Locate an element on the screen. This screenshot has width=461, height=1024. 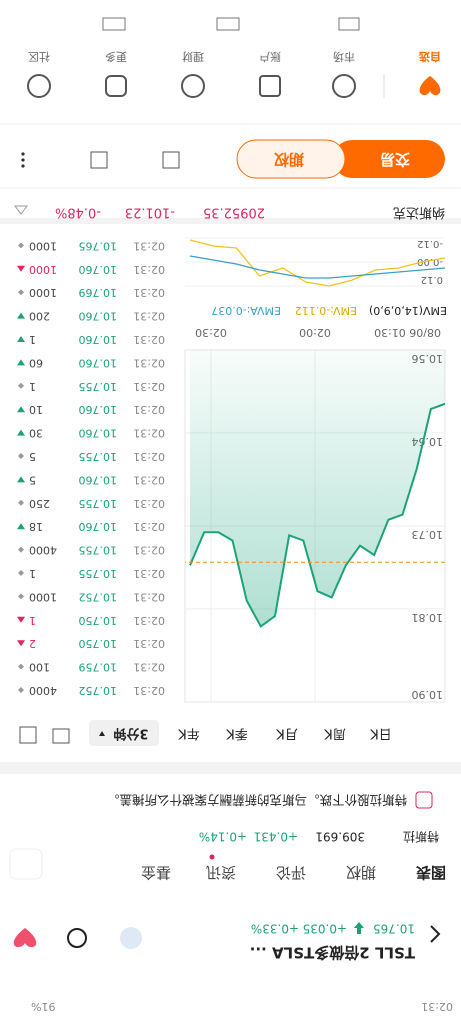
grid-icon is located at coordinates (28, 735).